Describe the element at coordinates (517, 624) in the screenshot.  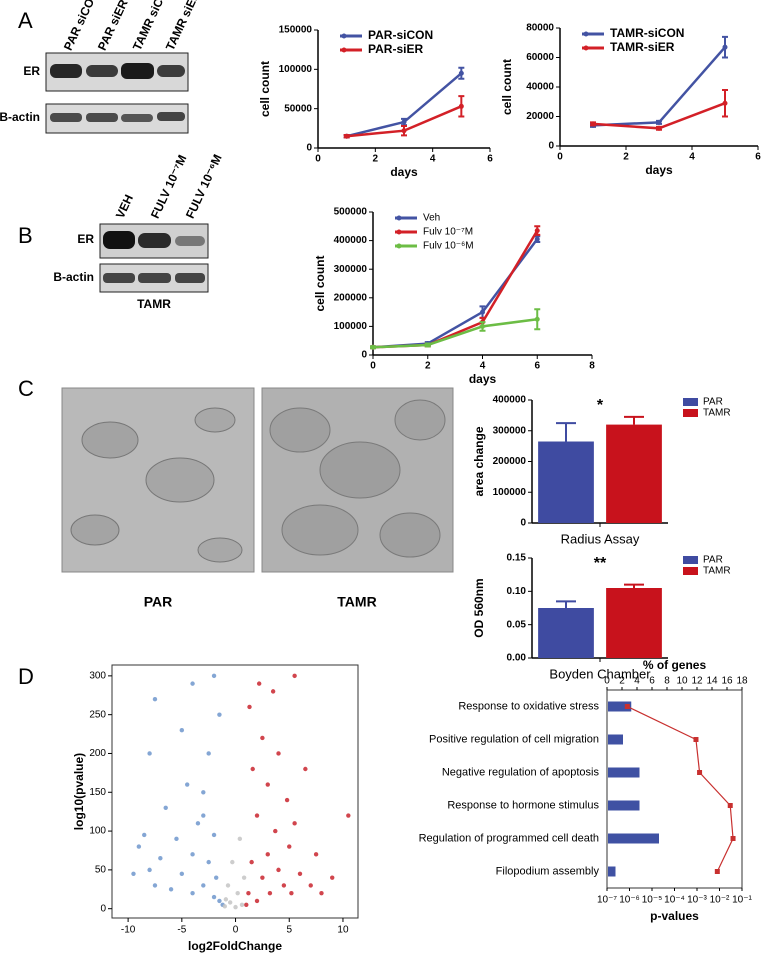
I see `y-tick-label: 0.05` at that location.